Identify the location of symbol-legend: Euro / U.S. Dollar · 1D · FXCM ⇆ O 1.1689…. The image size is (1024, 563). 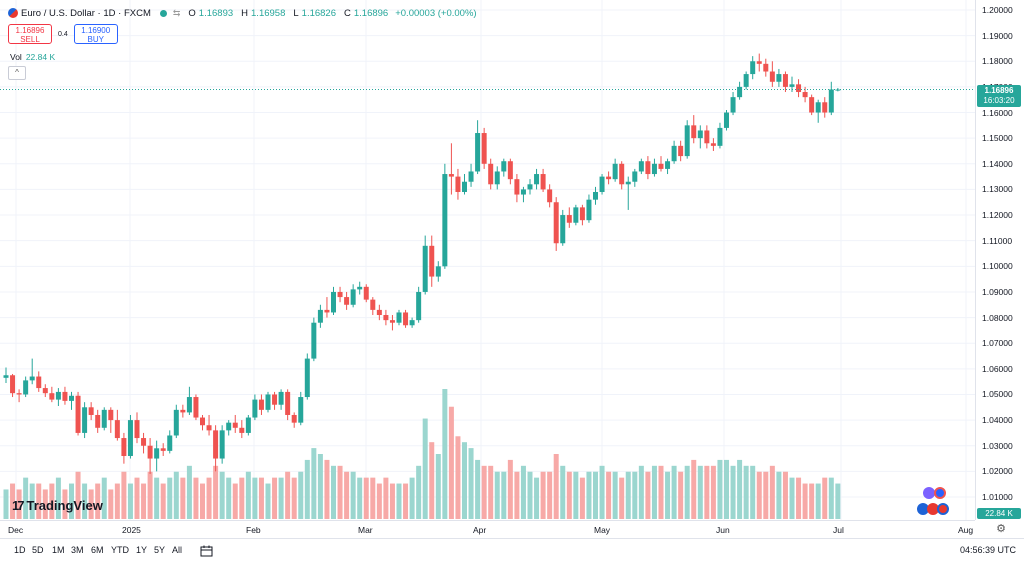
(242, 13).